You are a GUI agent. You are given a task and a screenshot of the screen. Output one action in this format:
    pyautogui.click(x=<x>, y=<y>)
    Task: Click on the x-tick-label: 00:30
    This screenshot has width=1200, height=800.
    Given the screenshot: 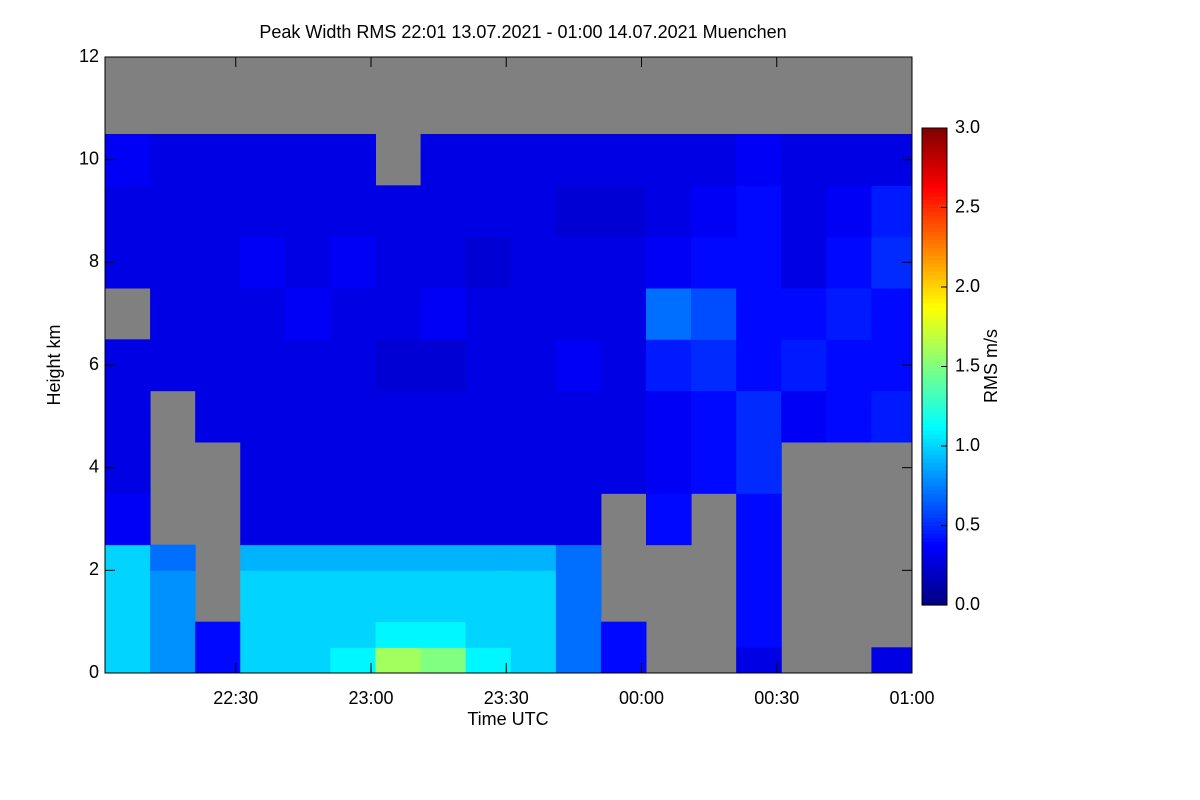 What is the action you would take?
    pyautogui.click(x=776, y=698)
    